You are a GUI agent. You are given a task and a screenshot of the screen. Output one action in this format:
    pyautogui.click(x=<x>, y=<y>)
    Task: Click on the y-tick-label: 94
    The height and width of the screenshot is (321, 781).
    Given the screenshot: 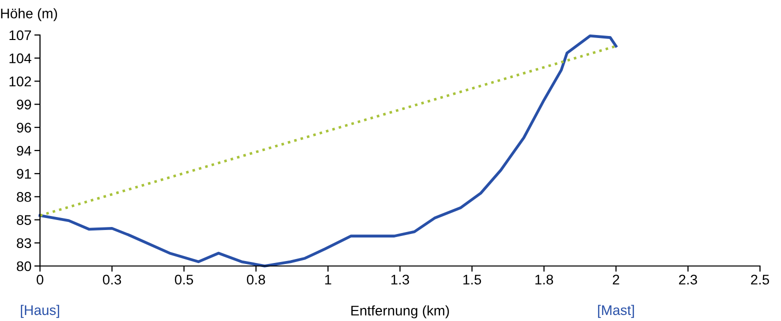 What is the action you would take?
    pyautogui.click(x=24, y=151)
    